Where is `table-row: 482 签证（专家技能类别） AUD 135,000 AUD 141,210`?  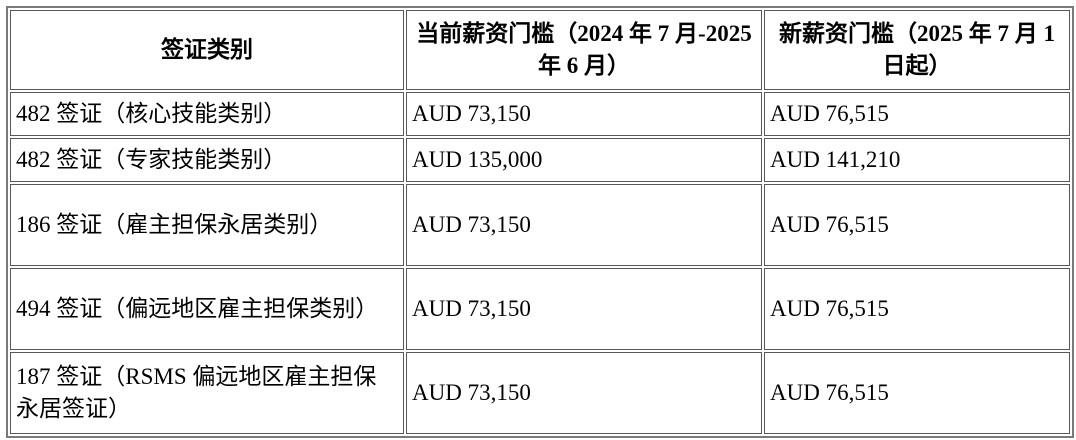 table-row: 482 签证（专家技能类别） AUD 135,000 AUD 141,210 is located at coordinates (540, 160).